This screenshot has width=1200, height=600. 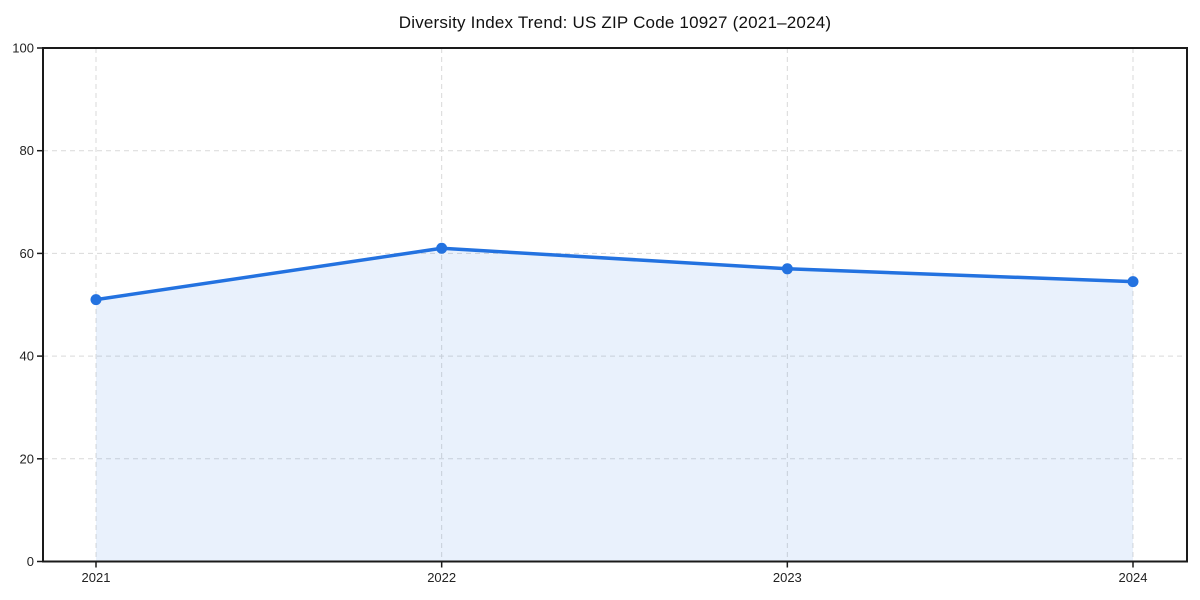 I want to click on y-axis-tick-label: 0, so click(x=30, y=561).